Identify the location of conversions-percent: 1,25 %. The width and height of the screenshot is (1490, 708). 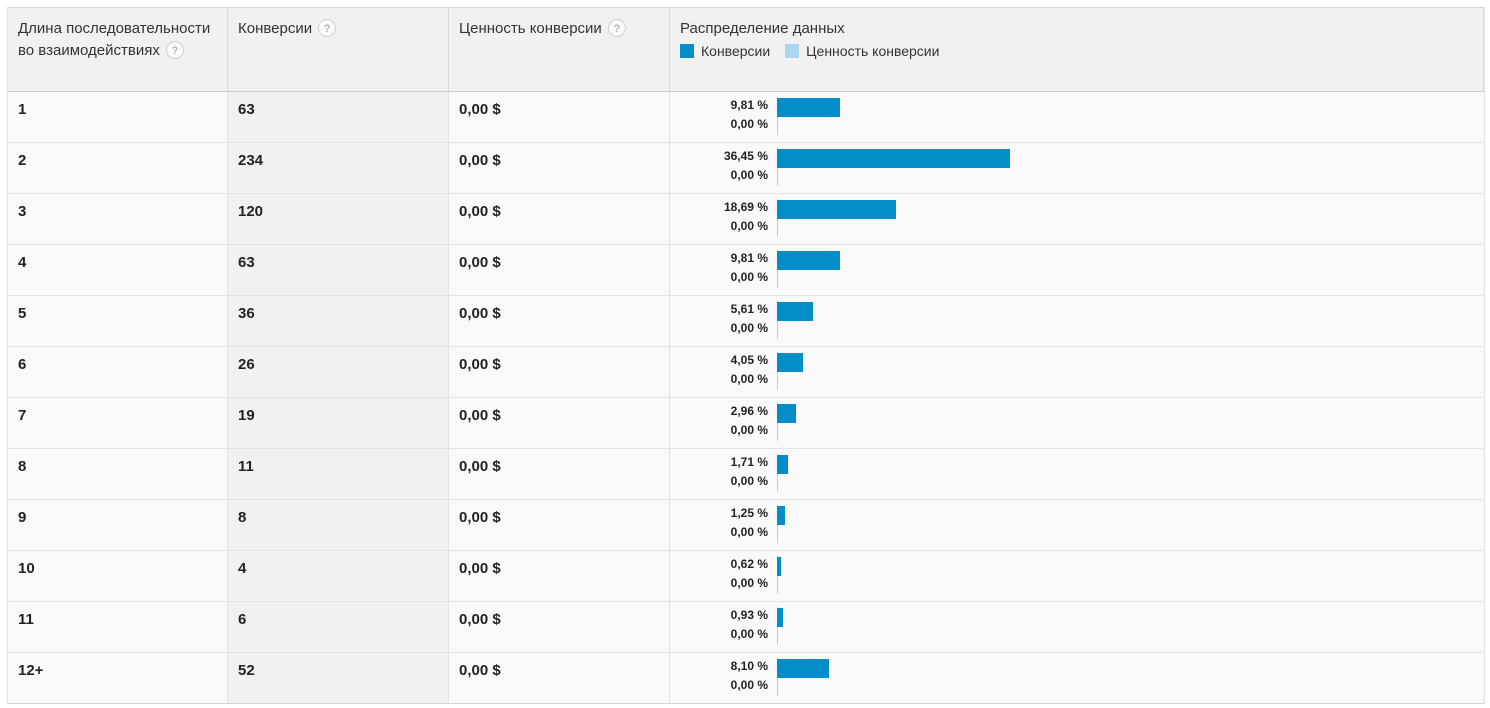
(749, 513).